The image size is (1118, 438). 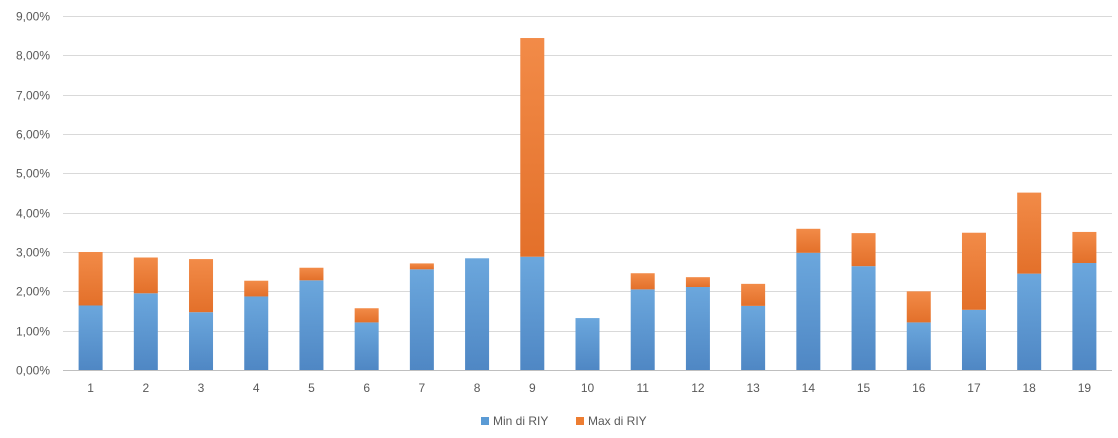 I want to click on legend-label-min: Min di RIY, so click(x=520, y=421).